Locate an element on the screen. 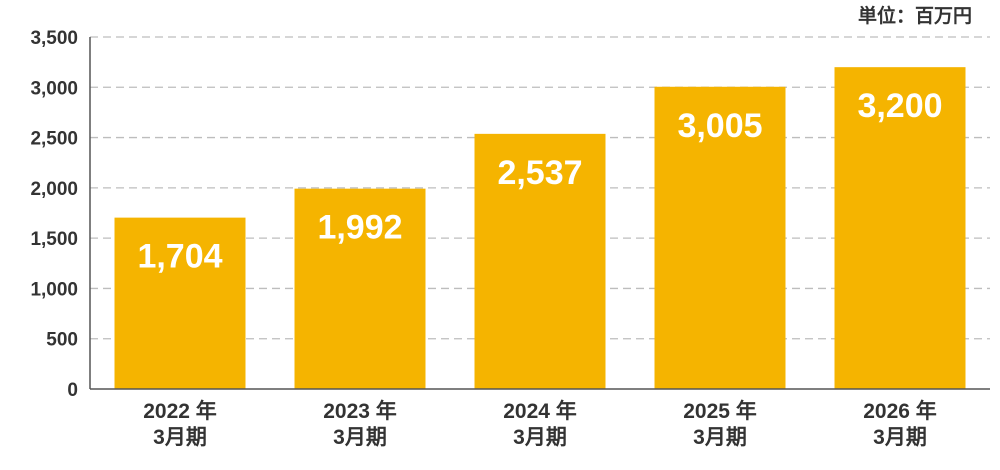 The height and width of the screenshot is (470, 1000). y-tick-label: 1,500 is located at coordinates (54, 239).